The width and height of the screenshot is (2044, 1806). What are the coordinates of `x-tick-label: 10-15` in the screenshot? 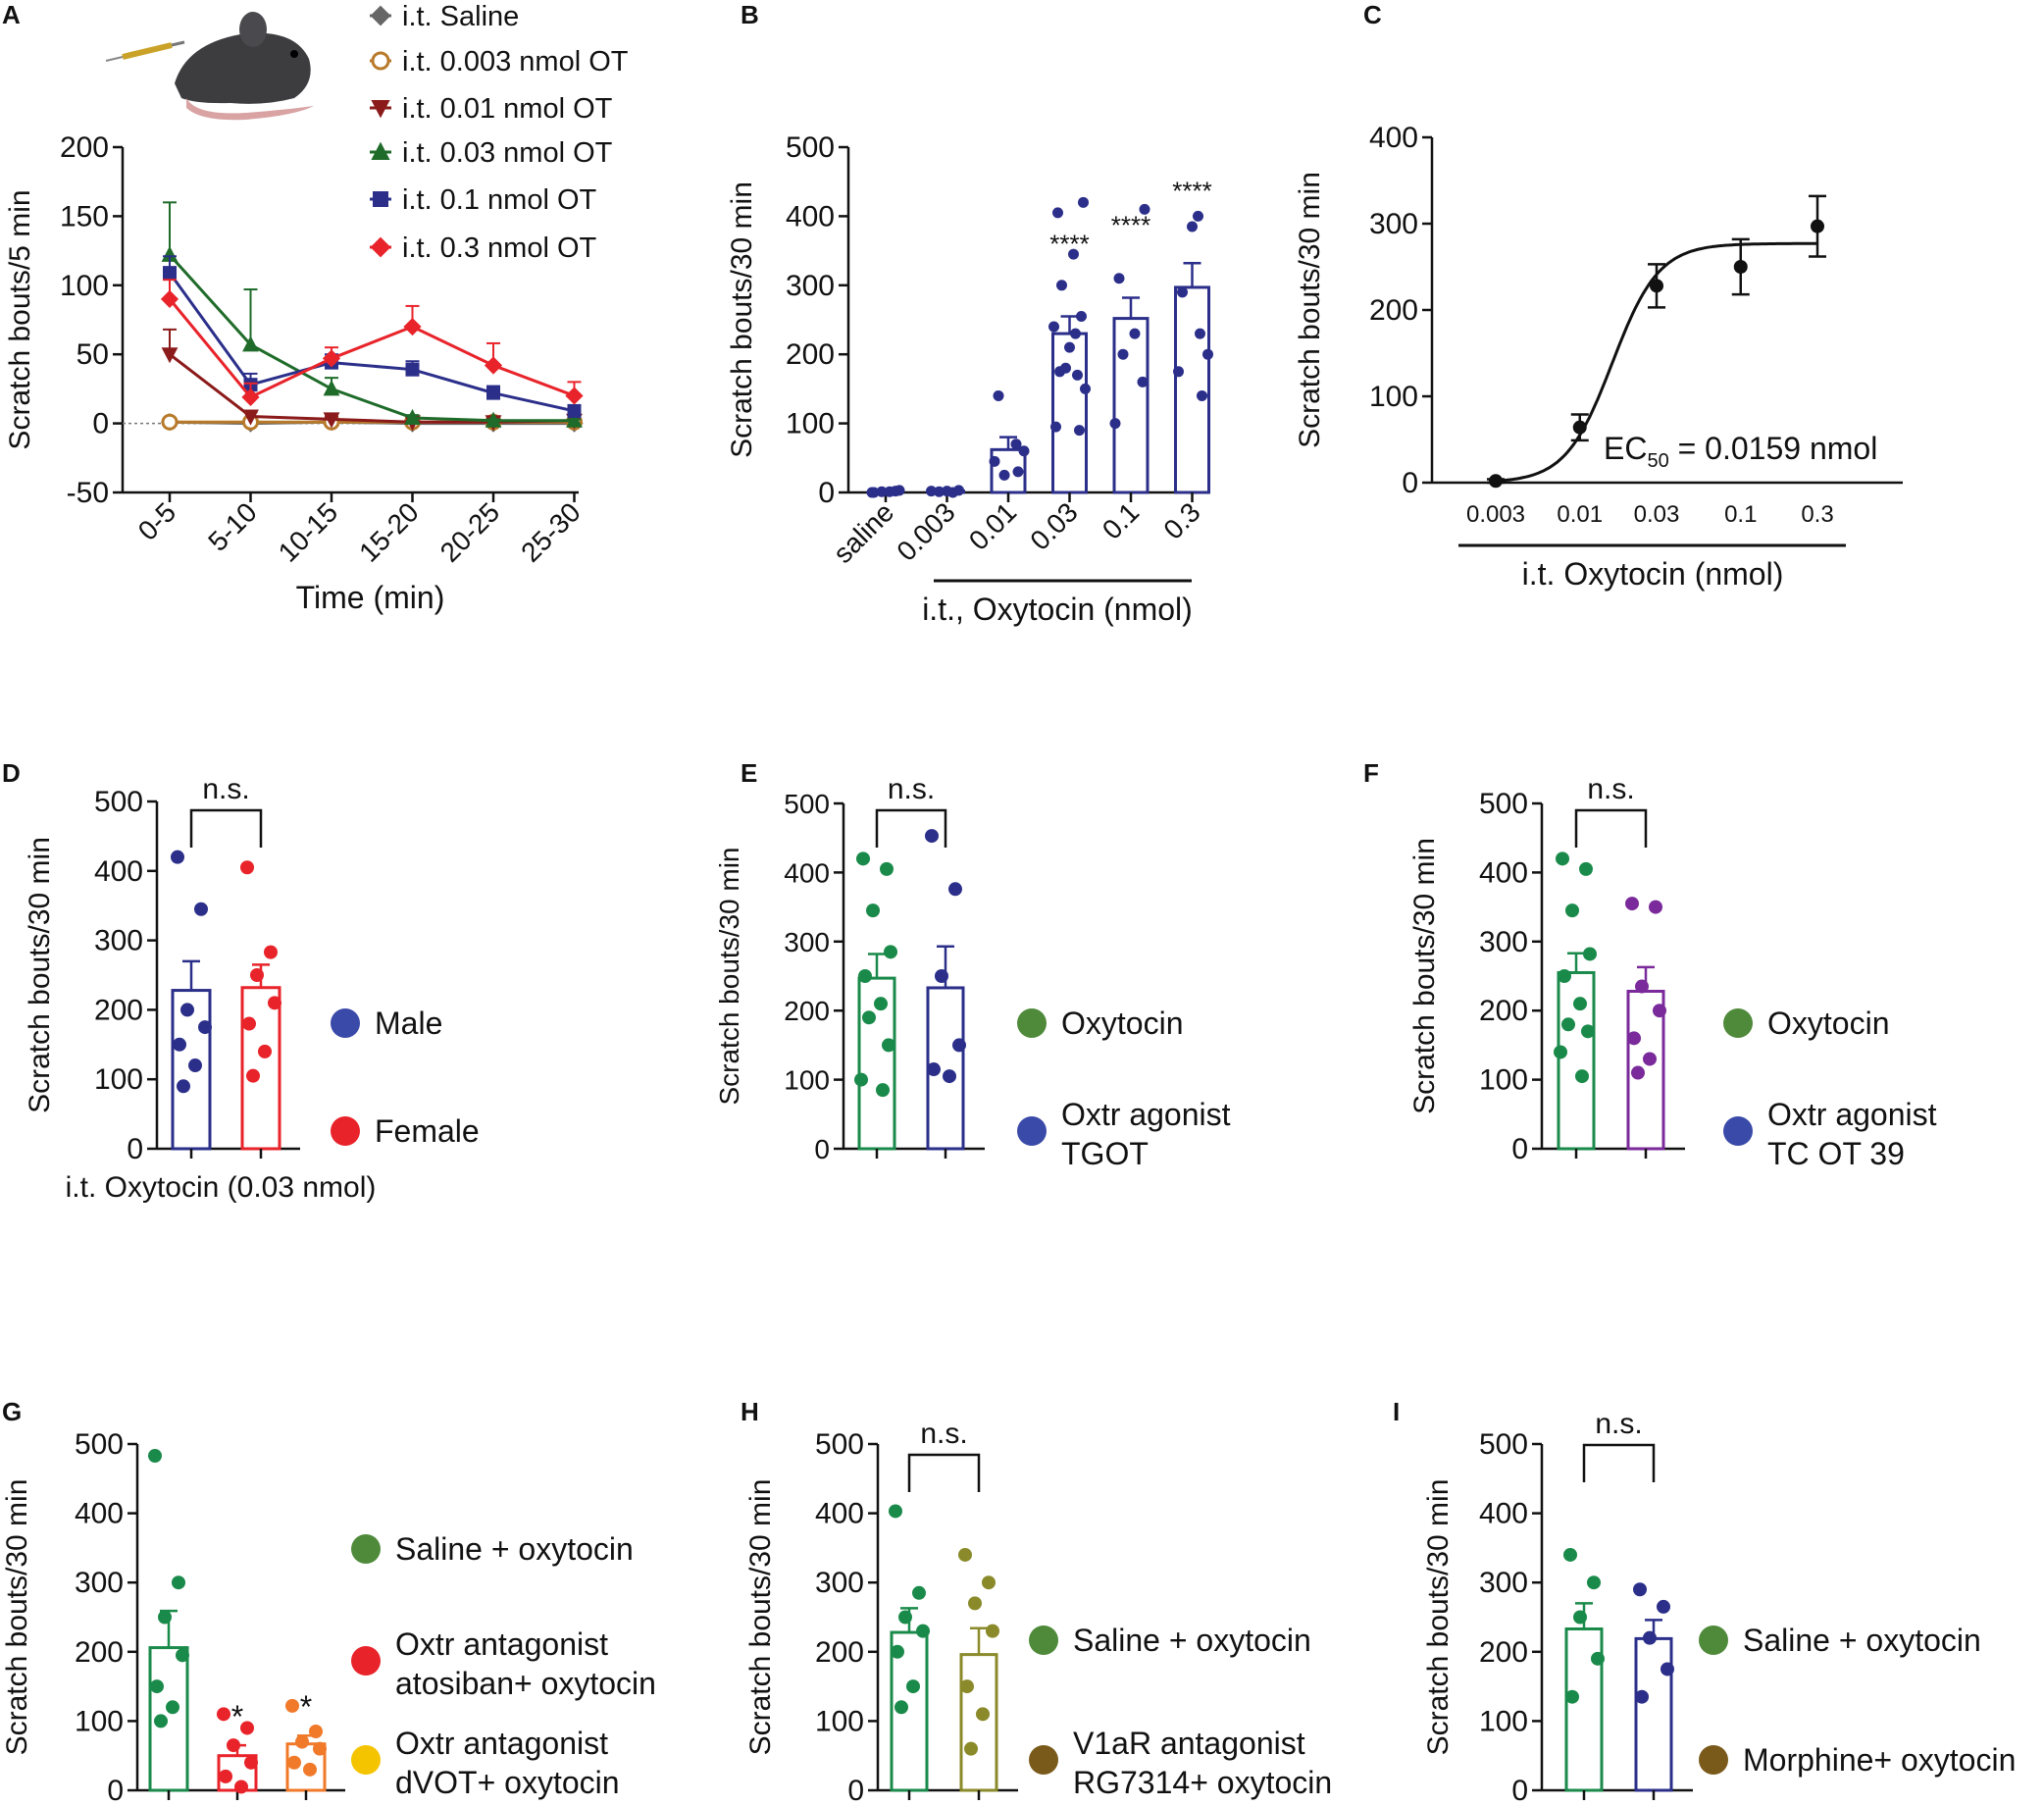 It's located at (309, 532).